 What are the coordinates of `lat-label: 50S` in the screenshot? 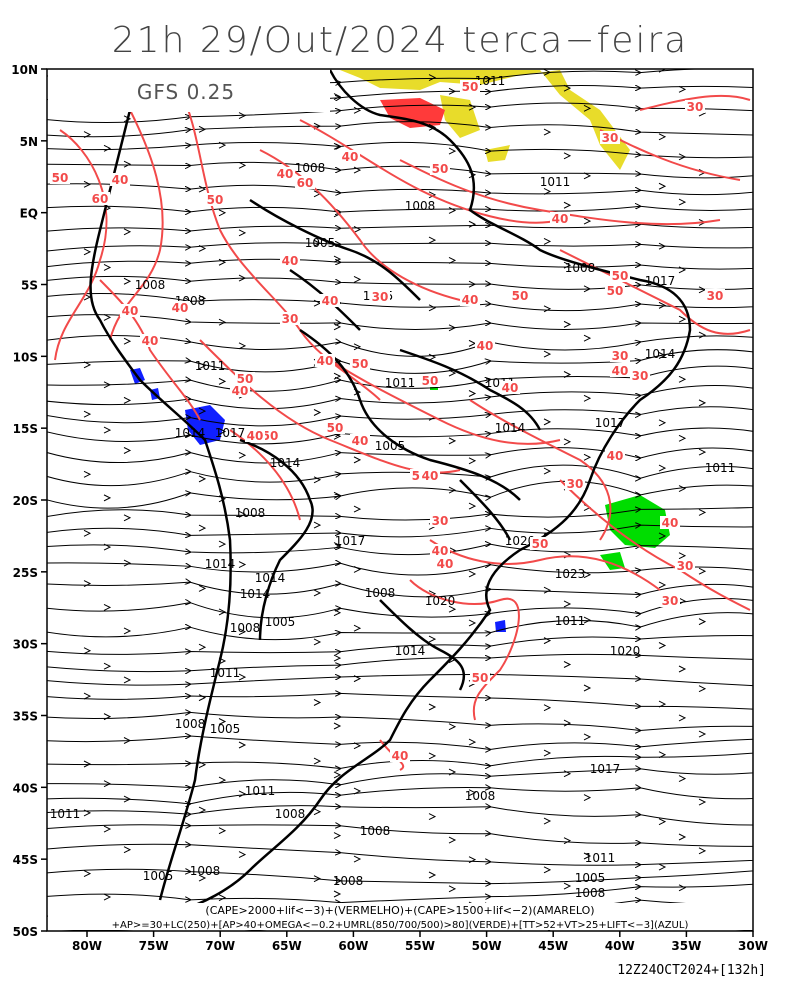 It's located at (25, 932).